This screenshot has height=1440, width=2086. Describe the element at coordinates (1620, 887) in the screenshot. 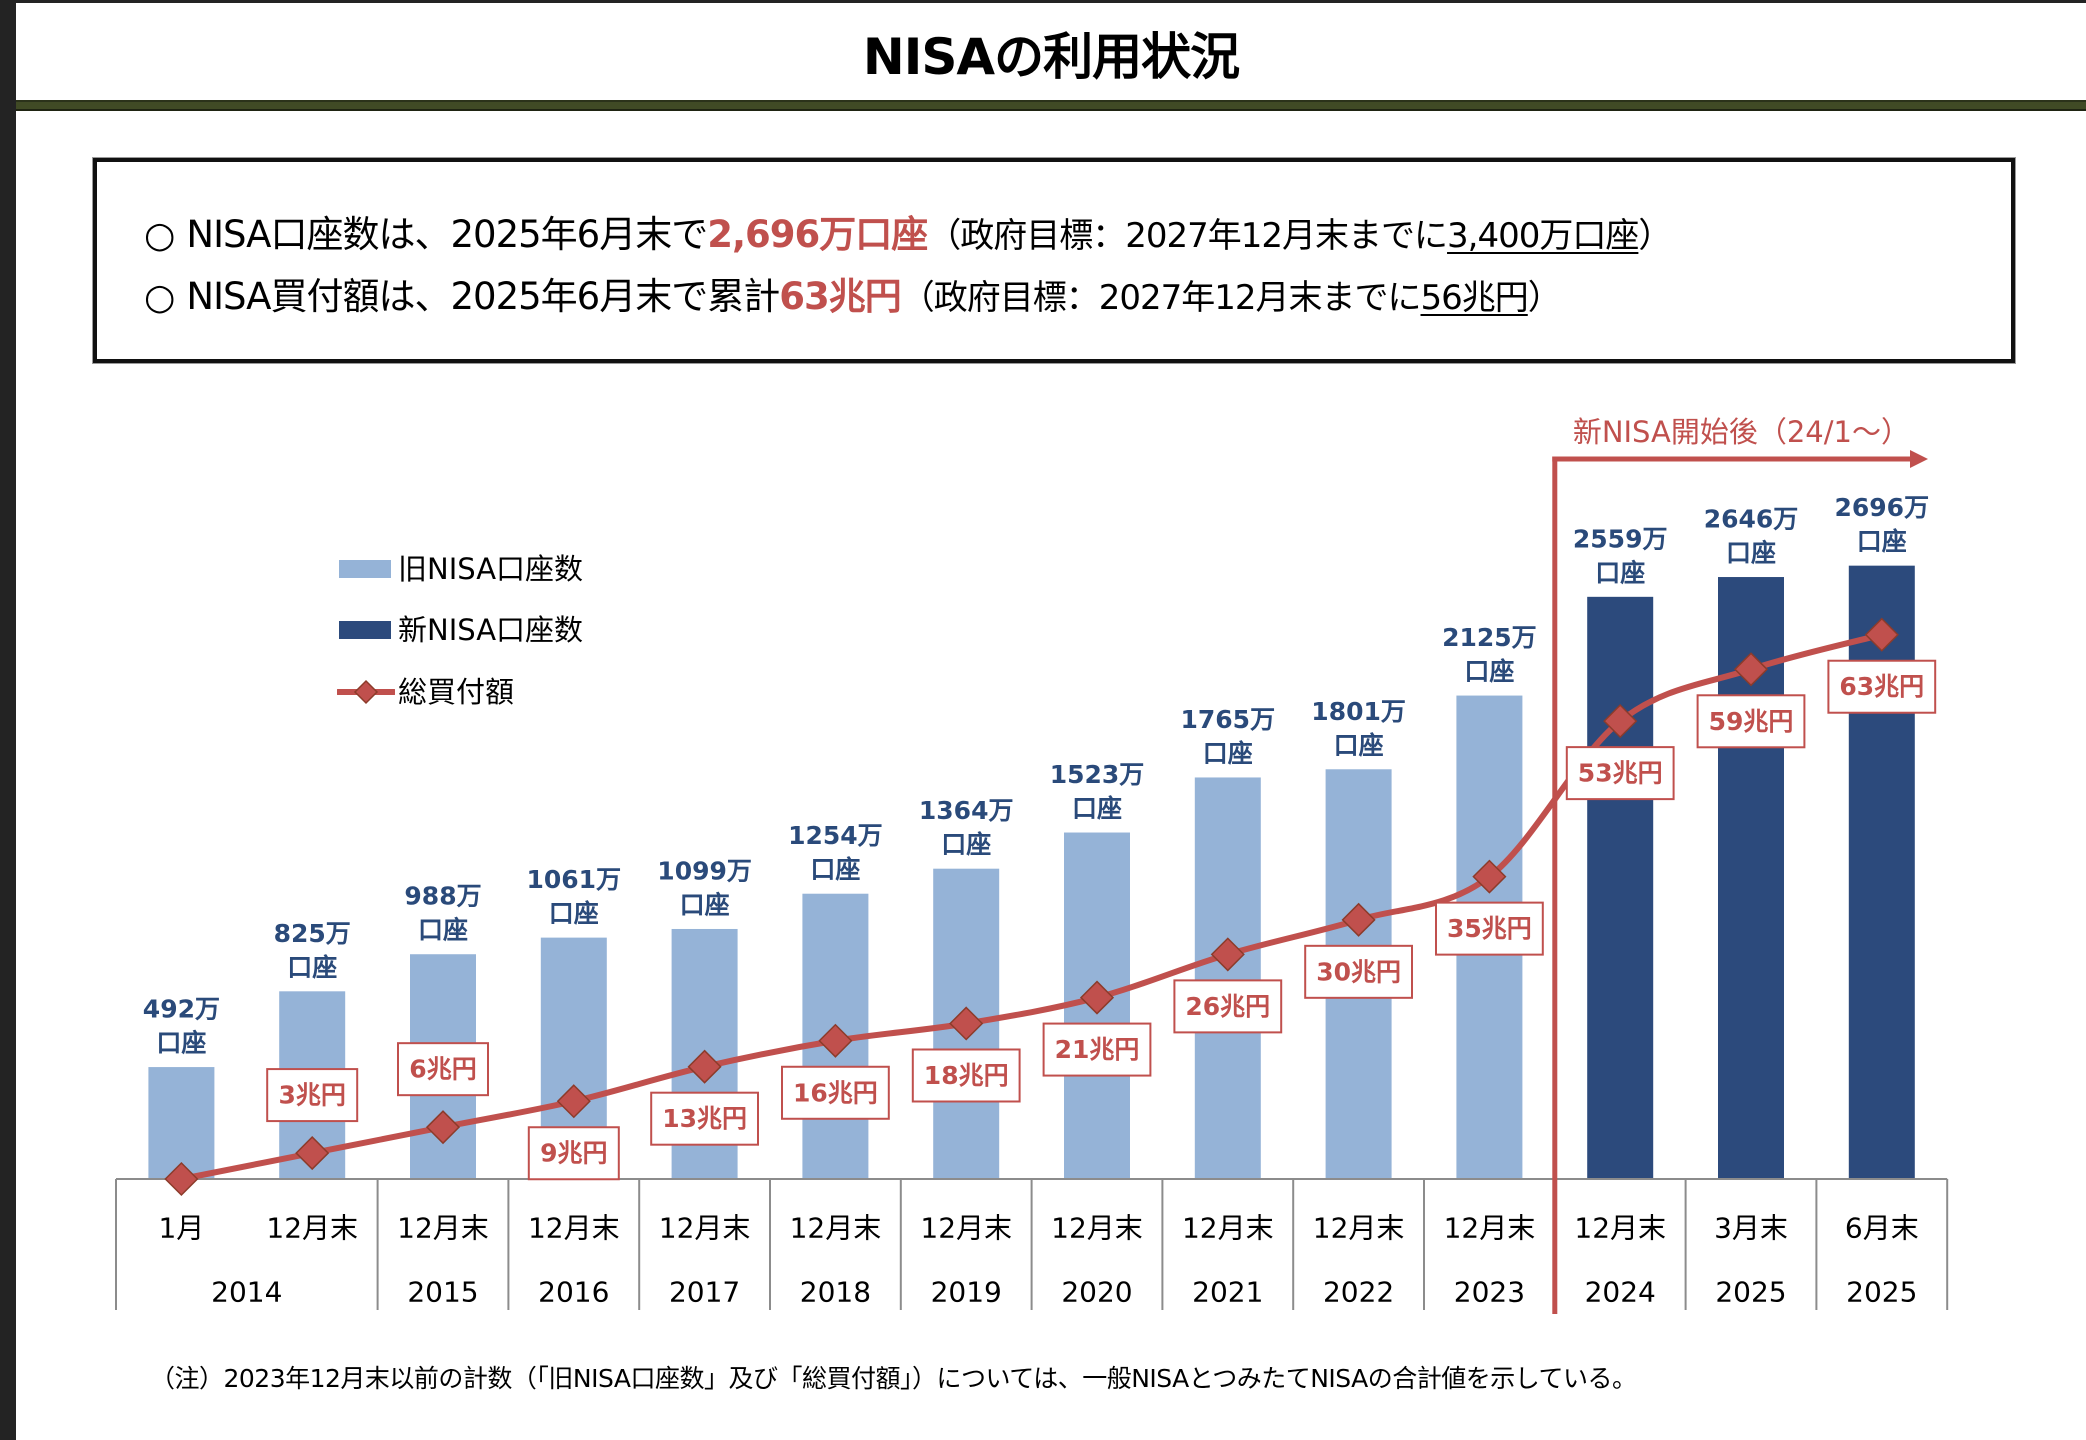

I see `bar-new-nisa-accounts` at that location.